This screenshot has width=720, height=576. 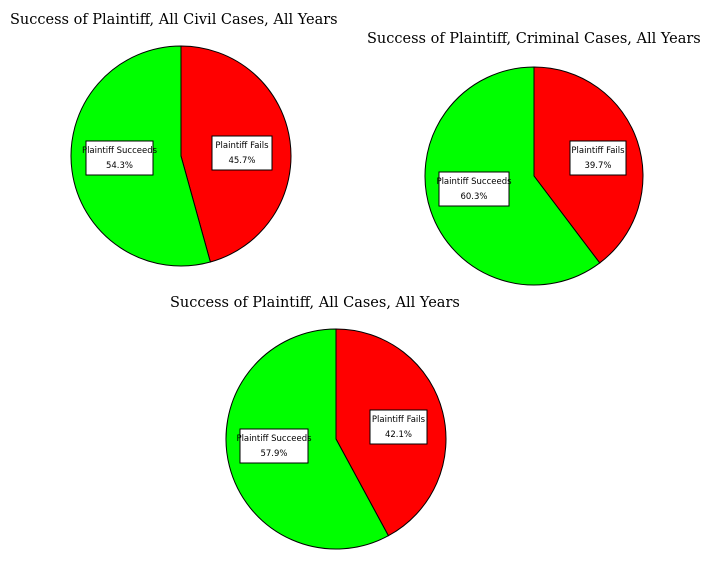 I want to click on slice-value-label: 39.7%, so click(x=597, y=166).